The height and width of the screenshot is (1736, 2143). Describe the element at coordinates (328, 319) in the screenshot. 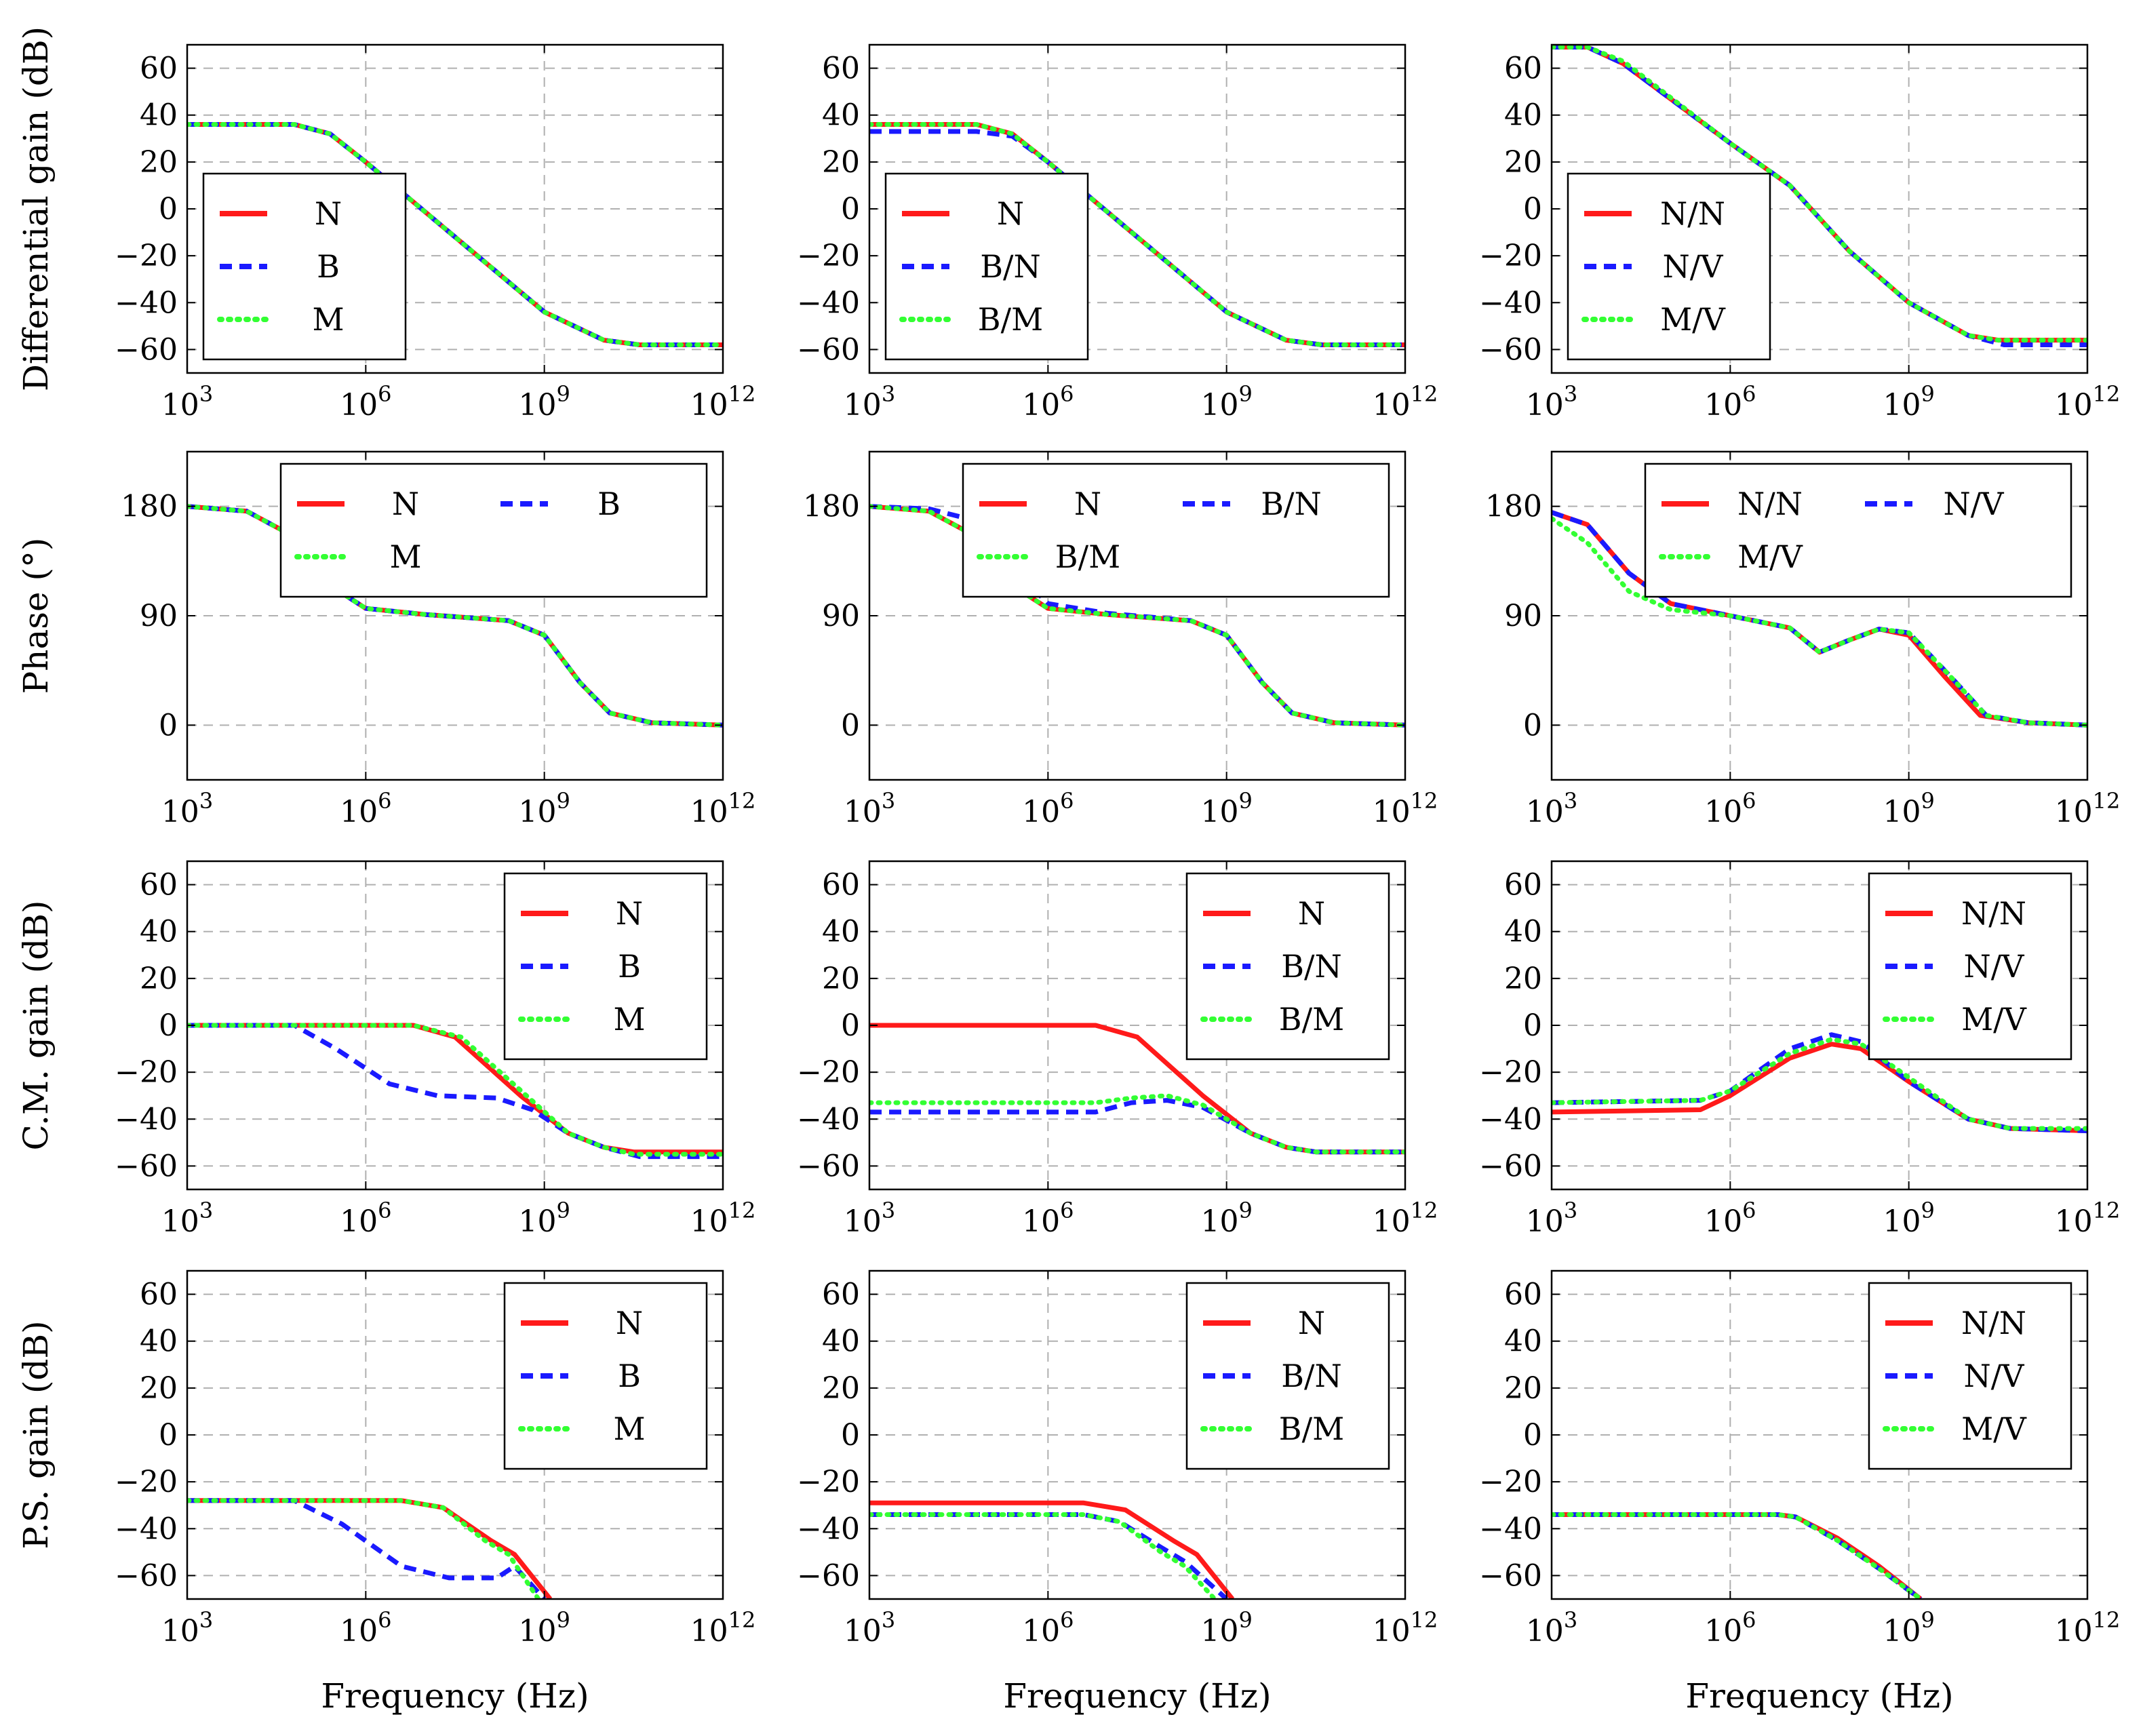

I see `legend-label: M` at that location.